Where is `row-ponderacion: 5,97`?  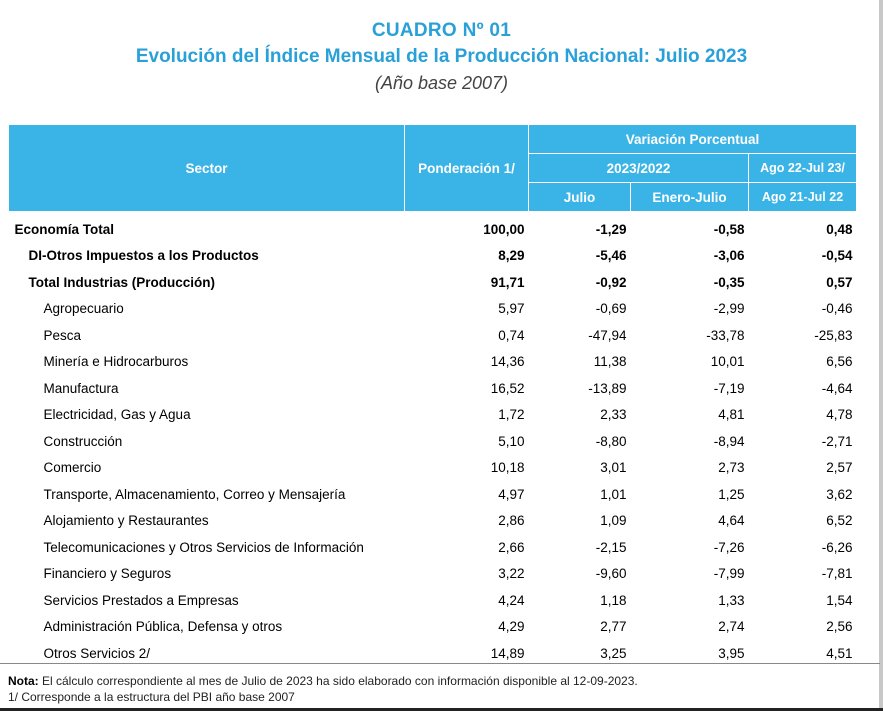
row-ponderacion: 5,97 is located at coordinates (511, 309).